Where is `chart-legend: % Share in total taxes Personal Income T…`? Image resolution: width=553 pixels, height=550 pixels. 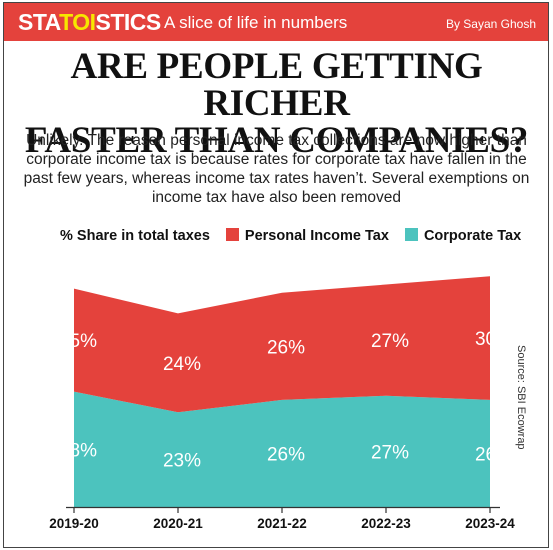
chart-legend: % Share in total taxes Personal Income T… is located at coordinates (290, 236).